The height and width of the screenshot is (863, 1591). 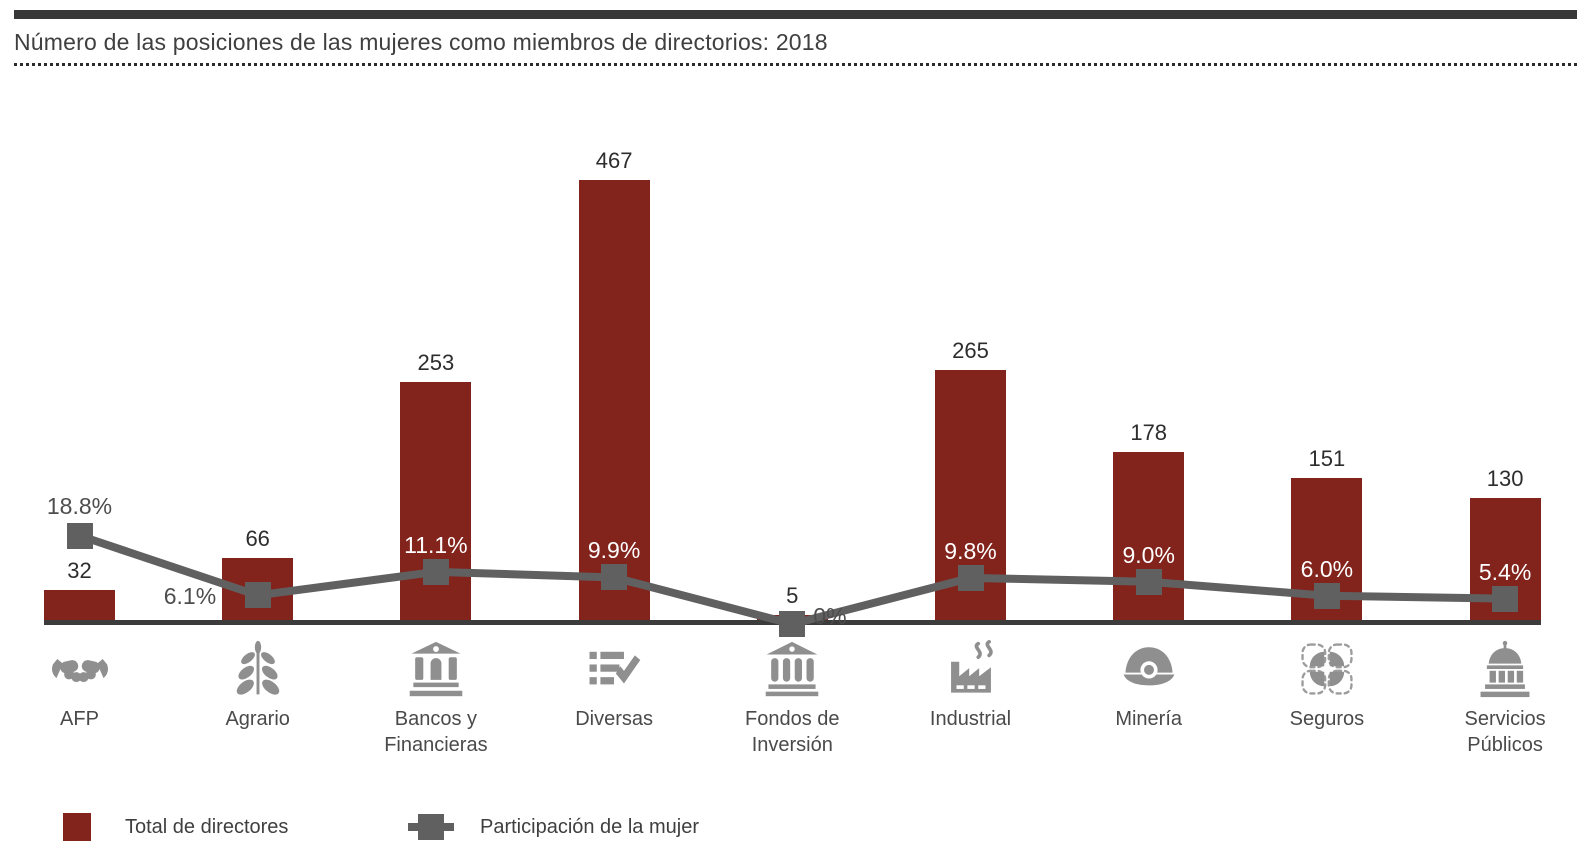 I want to click on legend-bar-swatch, so click(x=77, y=827).